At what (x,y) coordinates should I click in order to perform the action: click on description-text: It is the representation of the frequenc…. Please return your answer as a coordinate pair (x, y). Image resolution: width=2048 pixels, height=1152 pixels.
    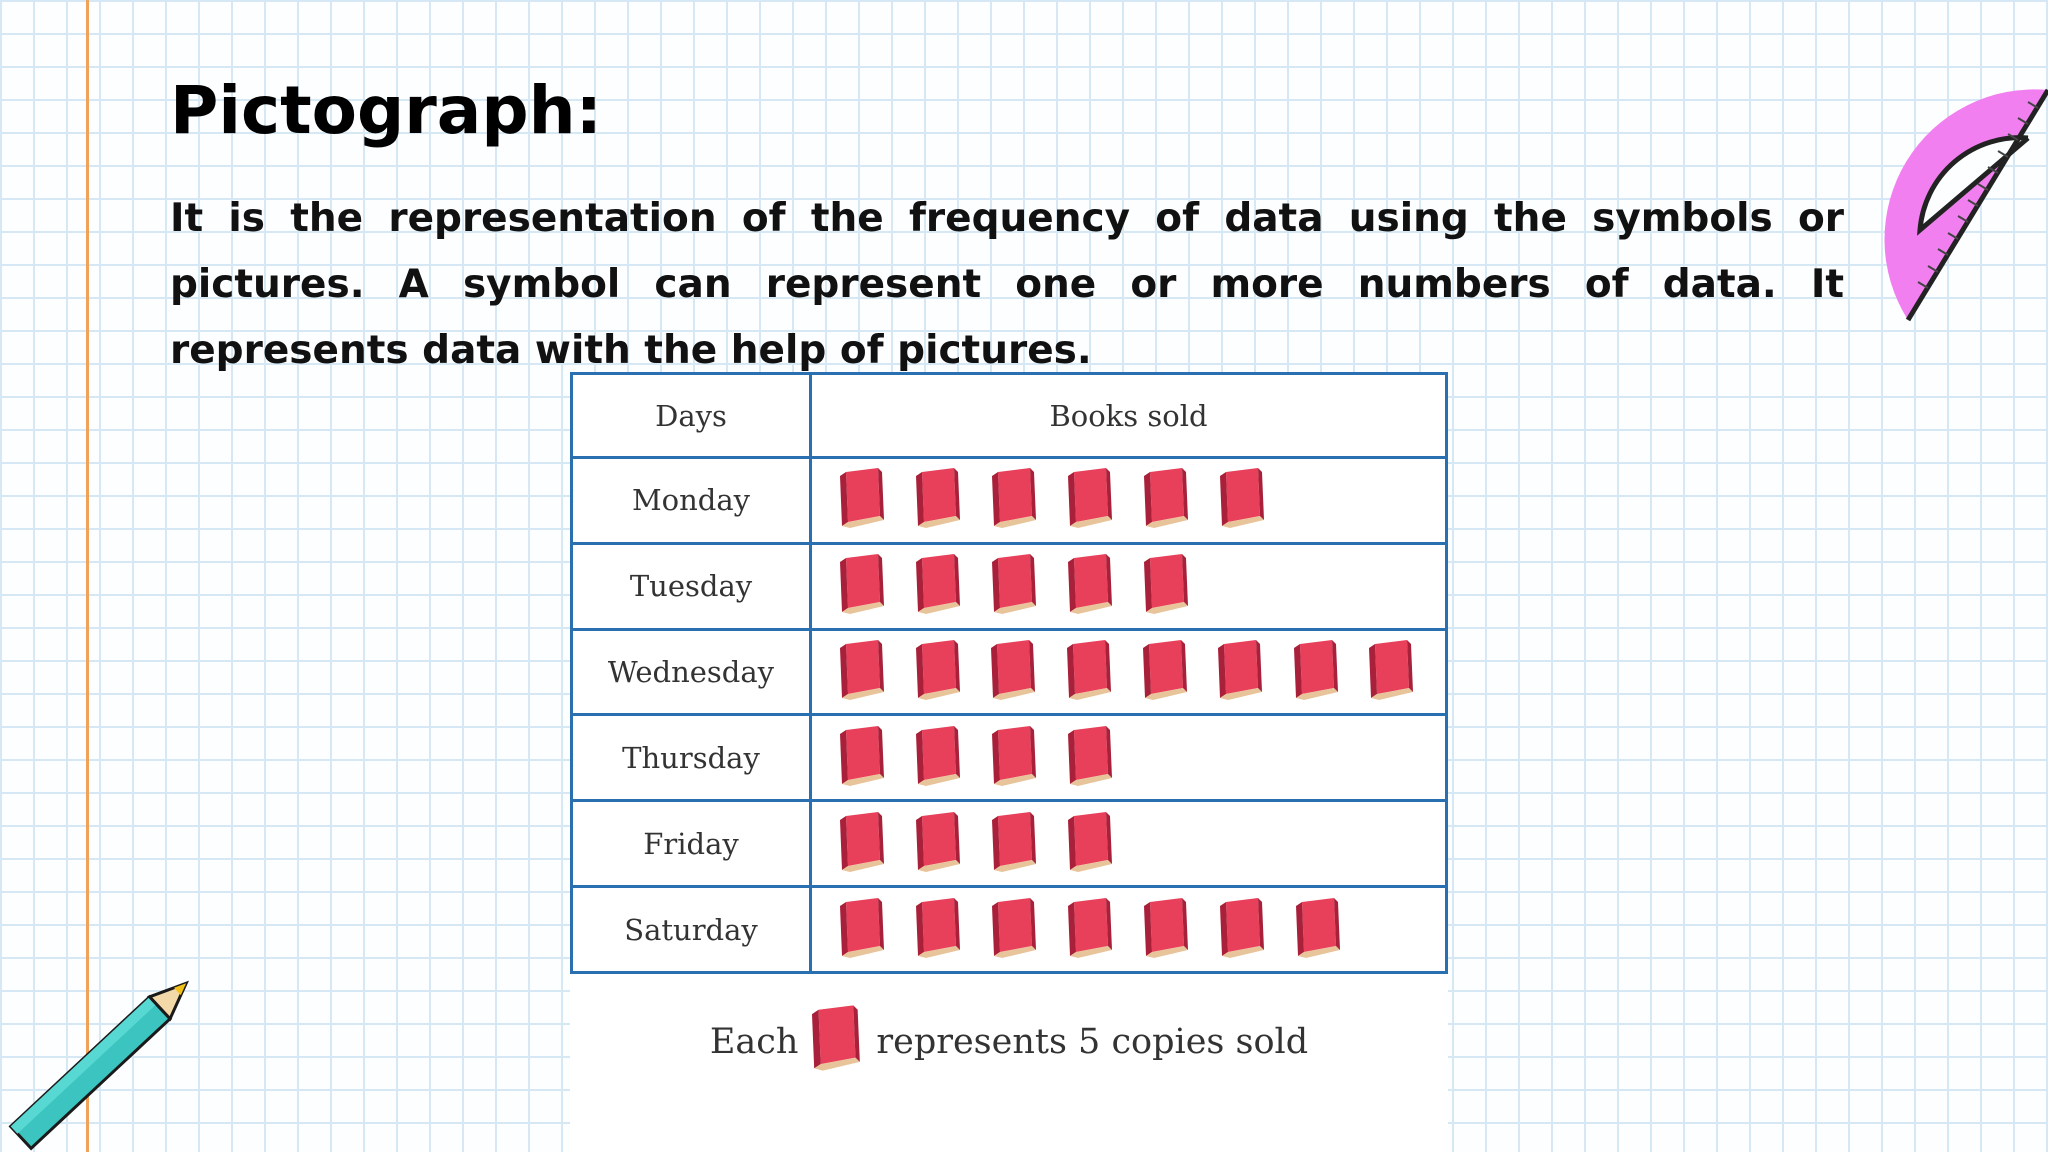
    Looking at the image, I should click on (1007, 284).